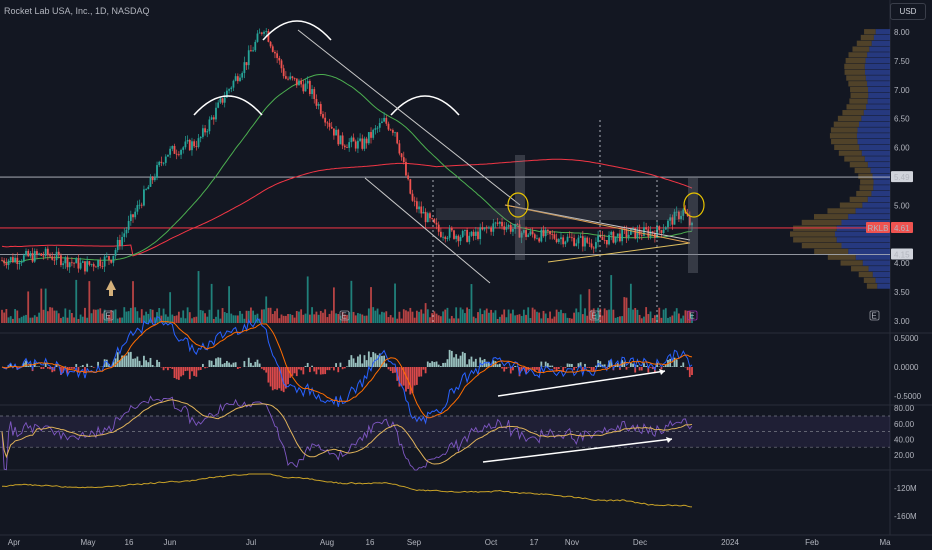  I want to click on currency-button: USD, so click(908, 11).